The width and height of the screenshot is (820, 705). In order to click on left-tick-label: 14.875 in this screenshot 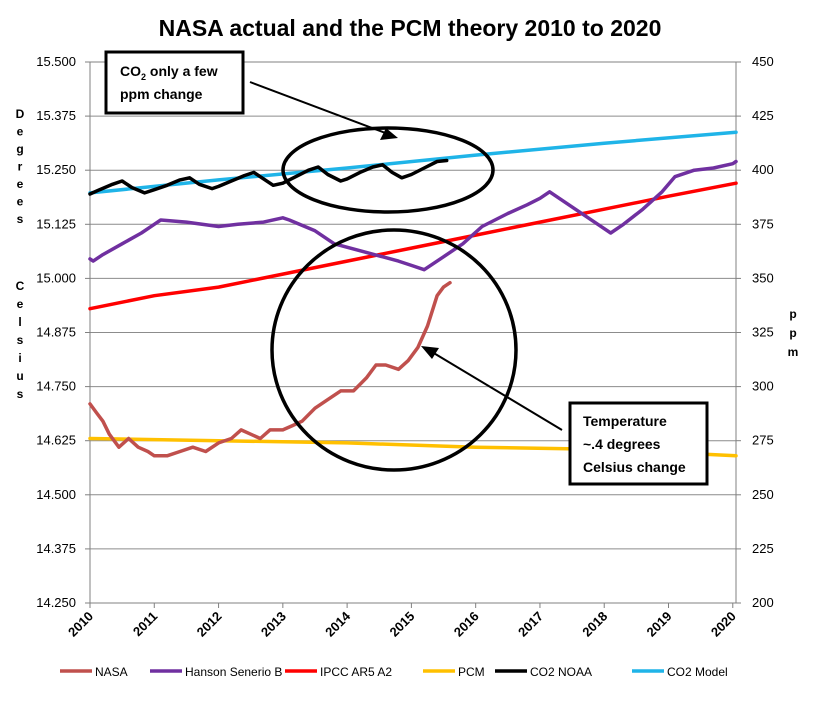, I will do `click(56, 332)`.